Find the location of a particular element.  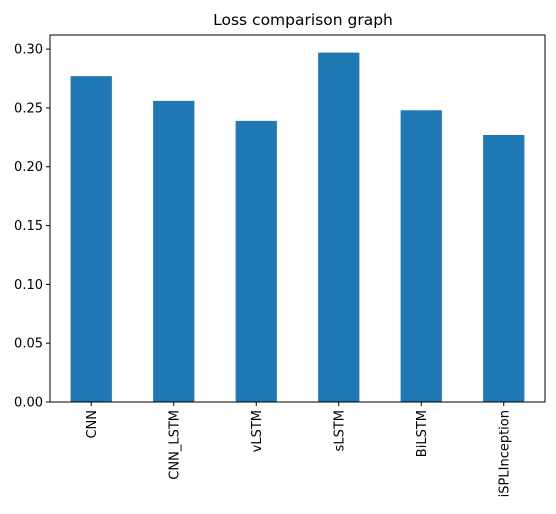

bar-bilstm is located at coordinates (421, 256).